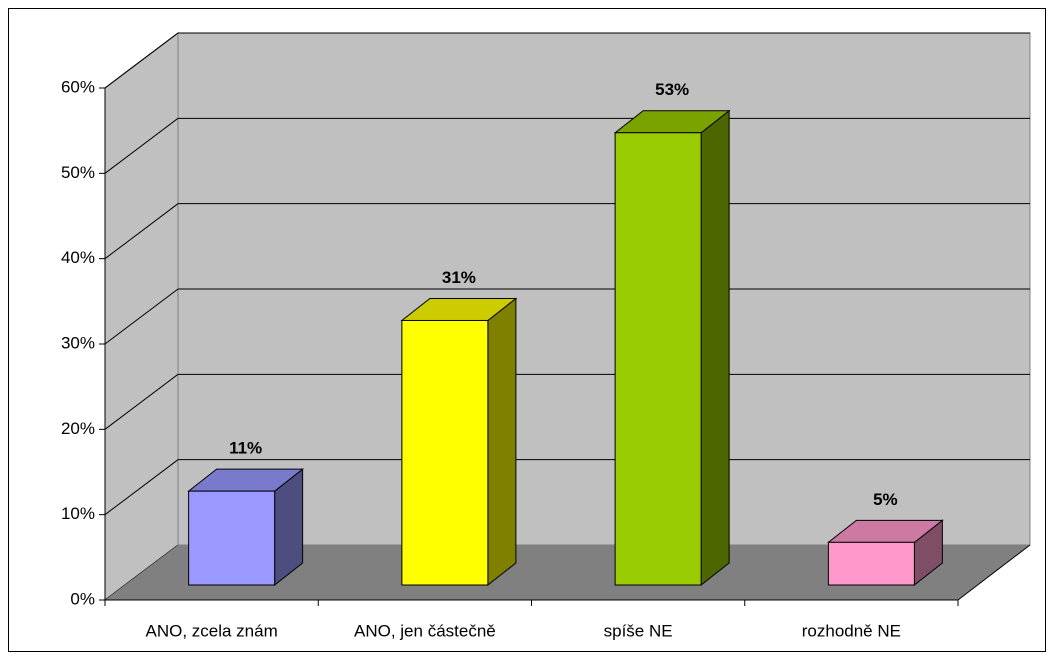  What do you see at coordinates (672, 89) in the screenshot?
I see `value-label: 53%` at bounding box center [672, 89].